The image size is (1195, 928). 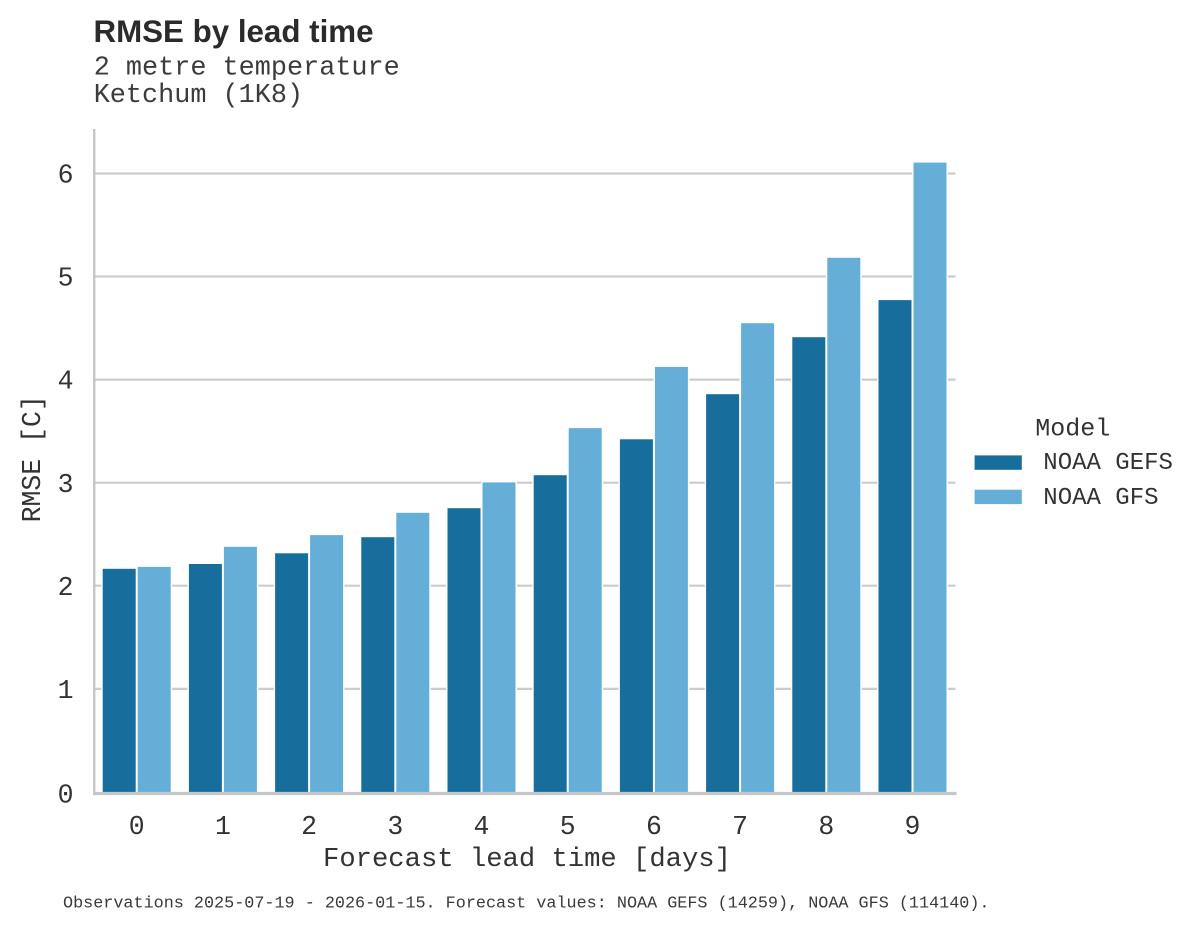 What do you see at coordinates (1072, 428) in the screenshot?
I see `svg-text: Model` at bounding box center [1072, 428].